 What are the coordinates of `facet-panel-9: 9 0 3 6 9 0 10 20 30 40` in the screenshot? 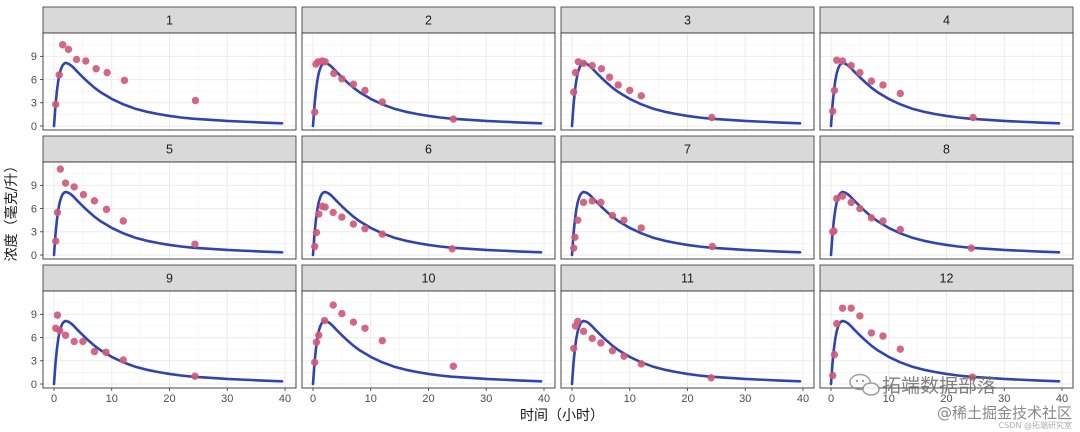 It's located at (164, 334).